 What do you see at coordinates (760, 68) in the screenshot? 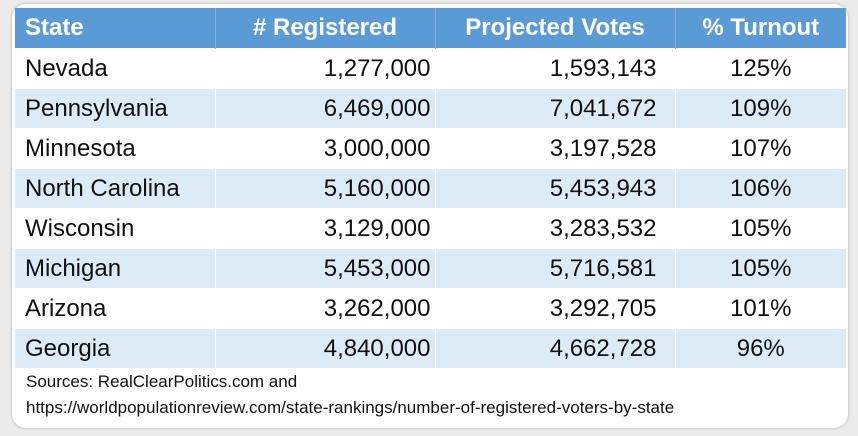
I see `cell-turnout: 125%` at bounding box center [760, 68].